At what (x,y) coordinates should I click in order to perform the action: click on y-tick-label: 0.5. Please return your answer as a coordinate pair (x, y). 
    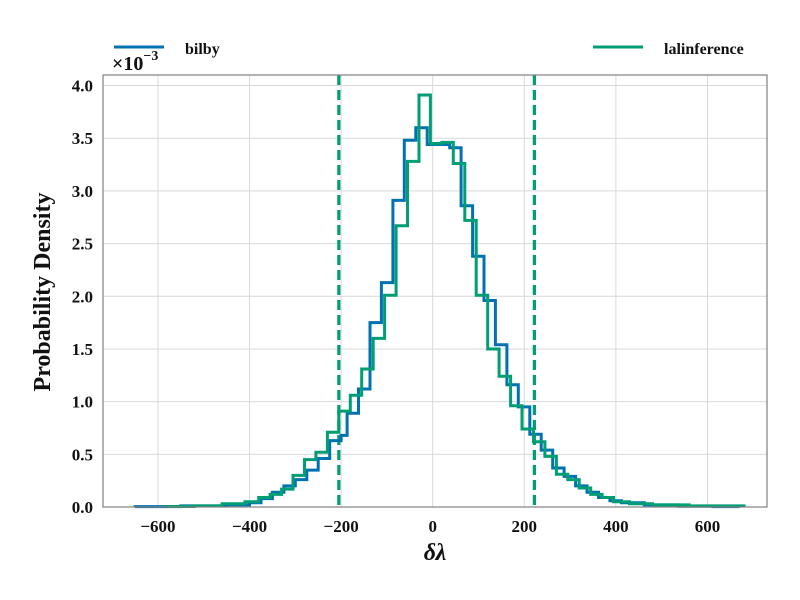
    Looking at the image, I should click on (82, 454).